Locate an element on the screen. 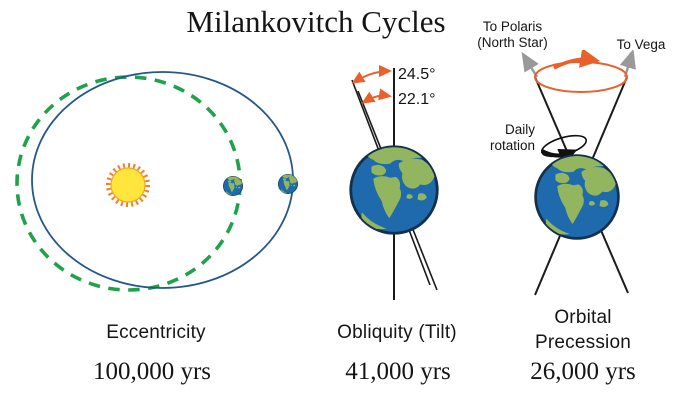 The height and width of the screenshot is (406, 682). precession-caption: Orbital Precession is located at coordinates (583, 330).